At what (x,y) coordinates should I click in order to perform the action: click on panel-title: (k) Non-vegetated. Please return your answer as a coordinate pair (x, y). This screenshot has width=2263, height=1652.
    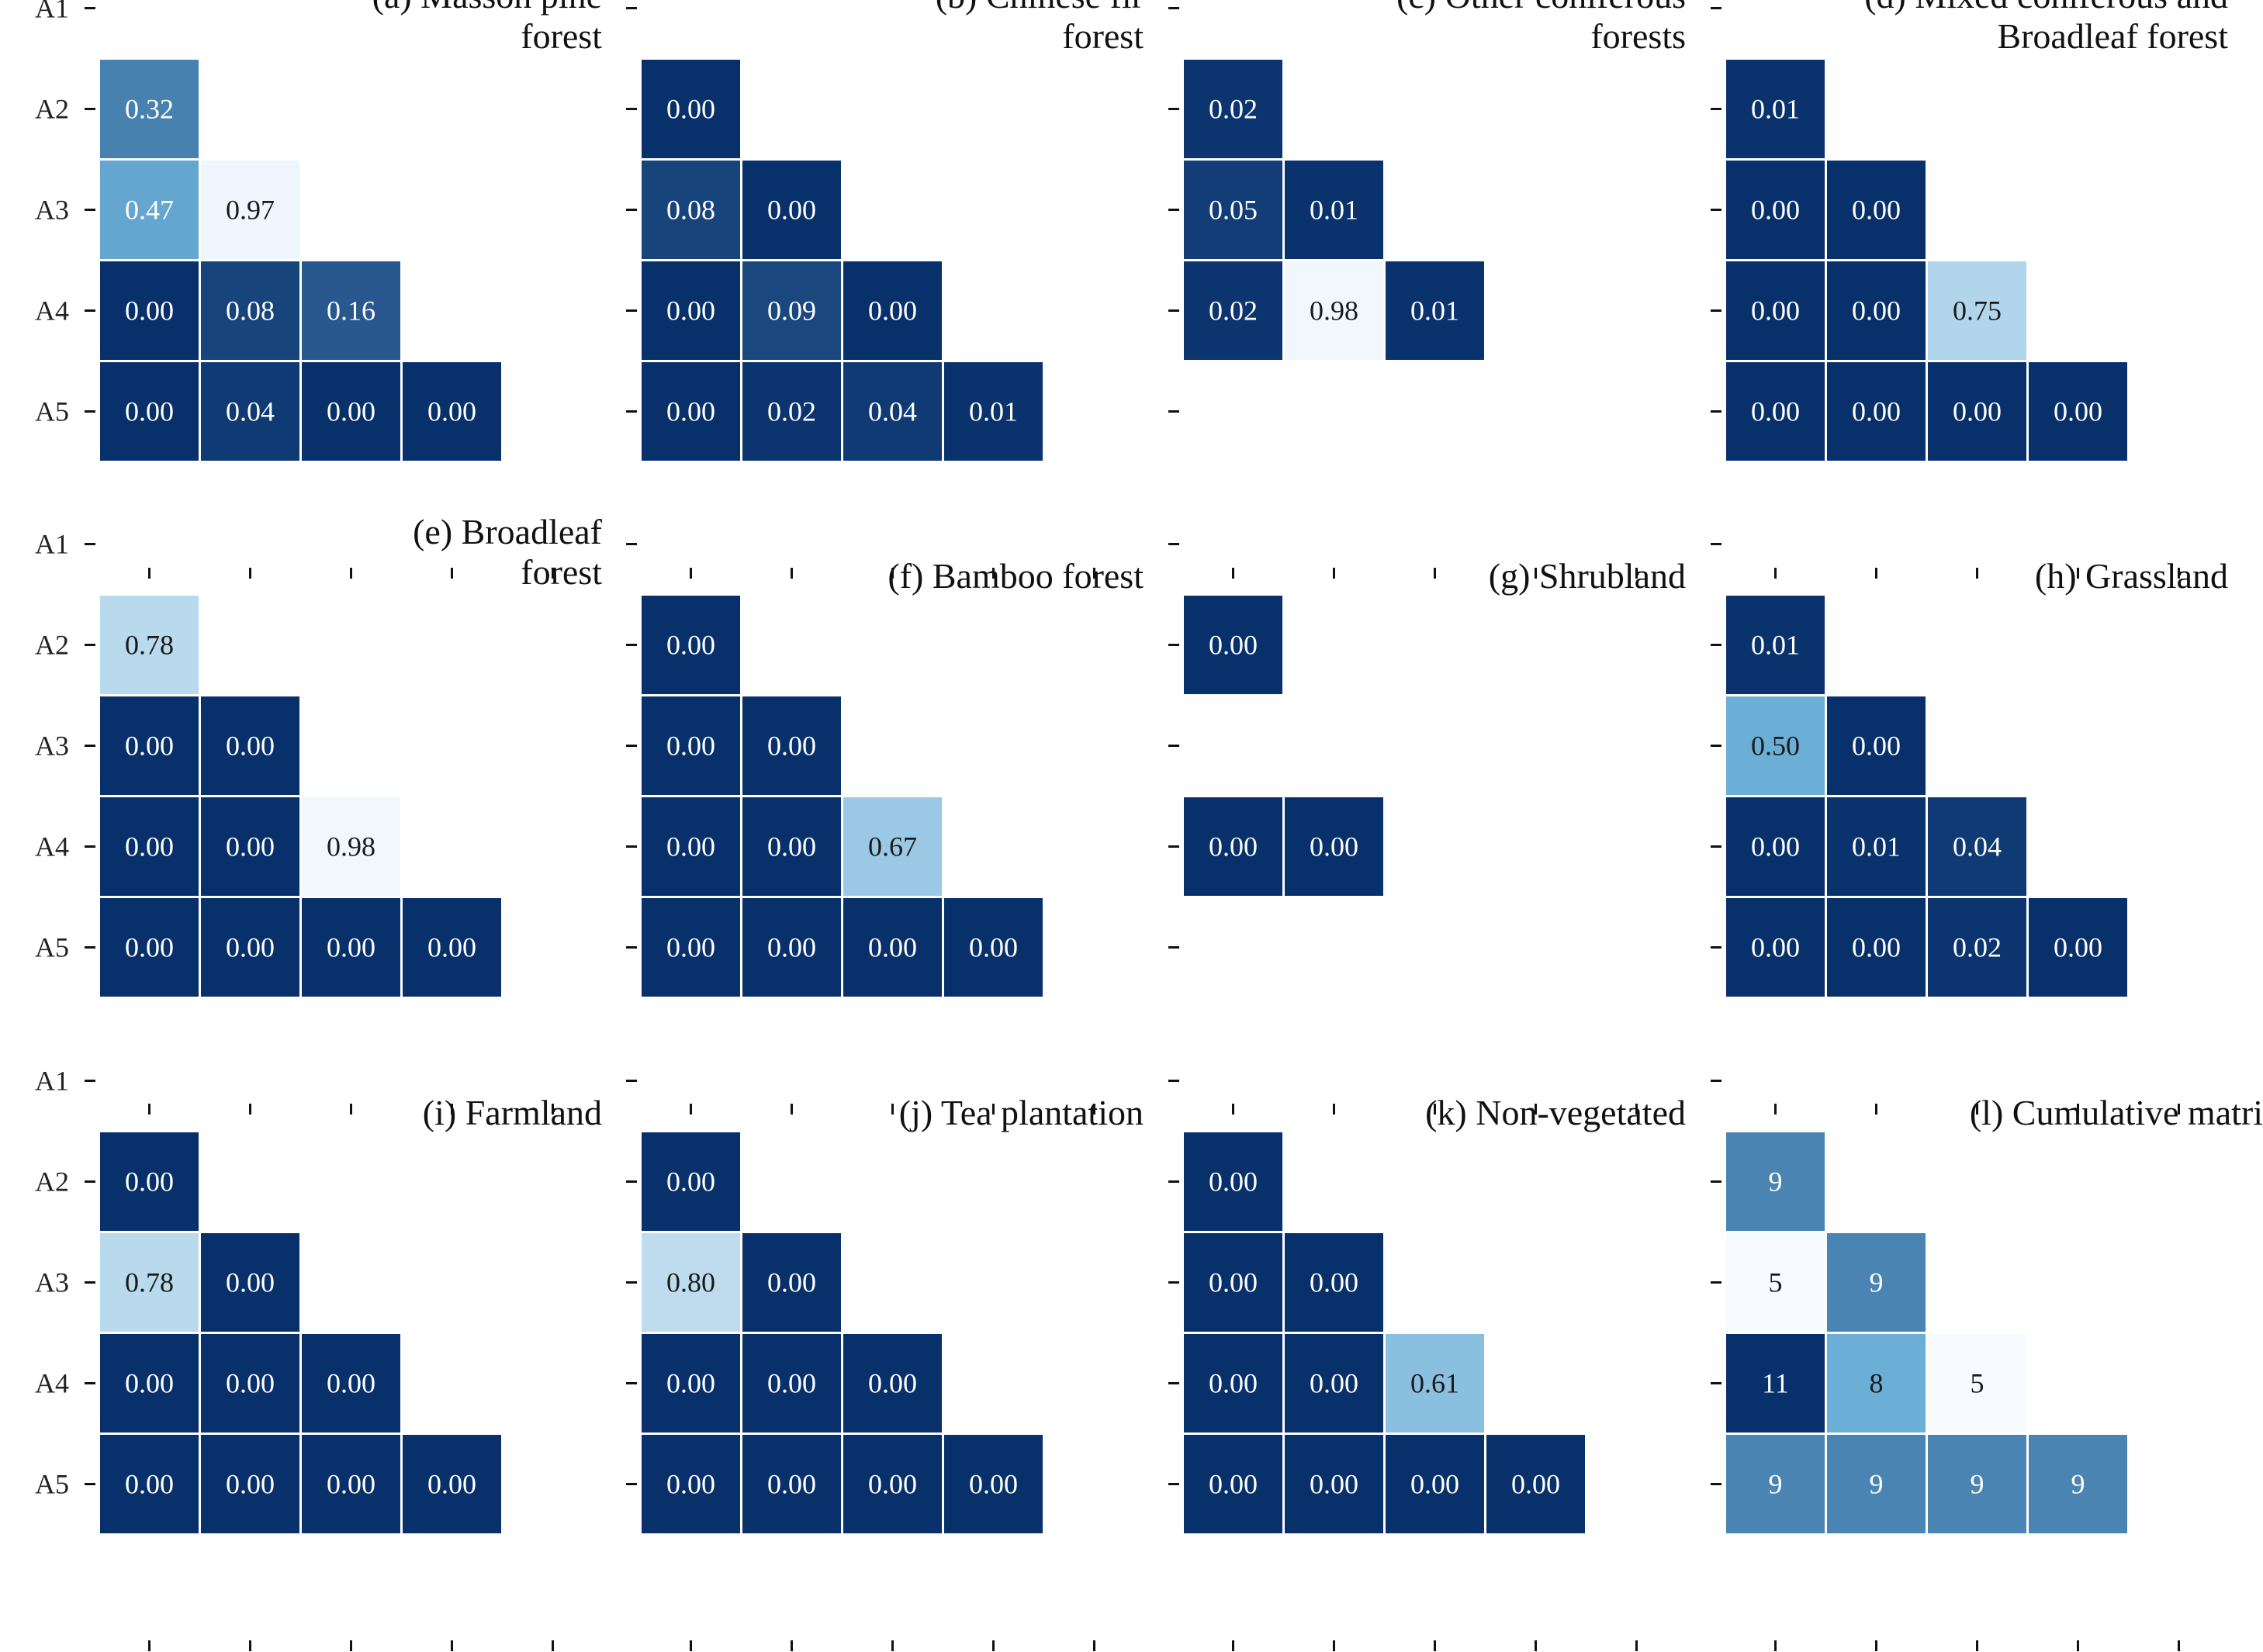
    Looking at the image, I should click on (1555, 1112).